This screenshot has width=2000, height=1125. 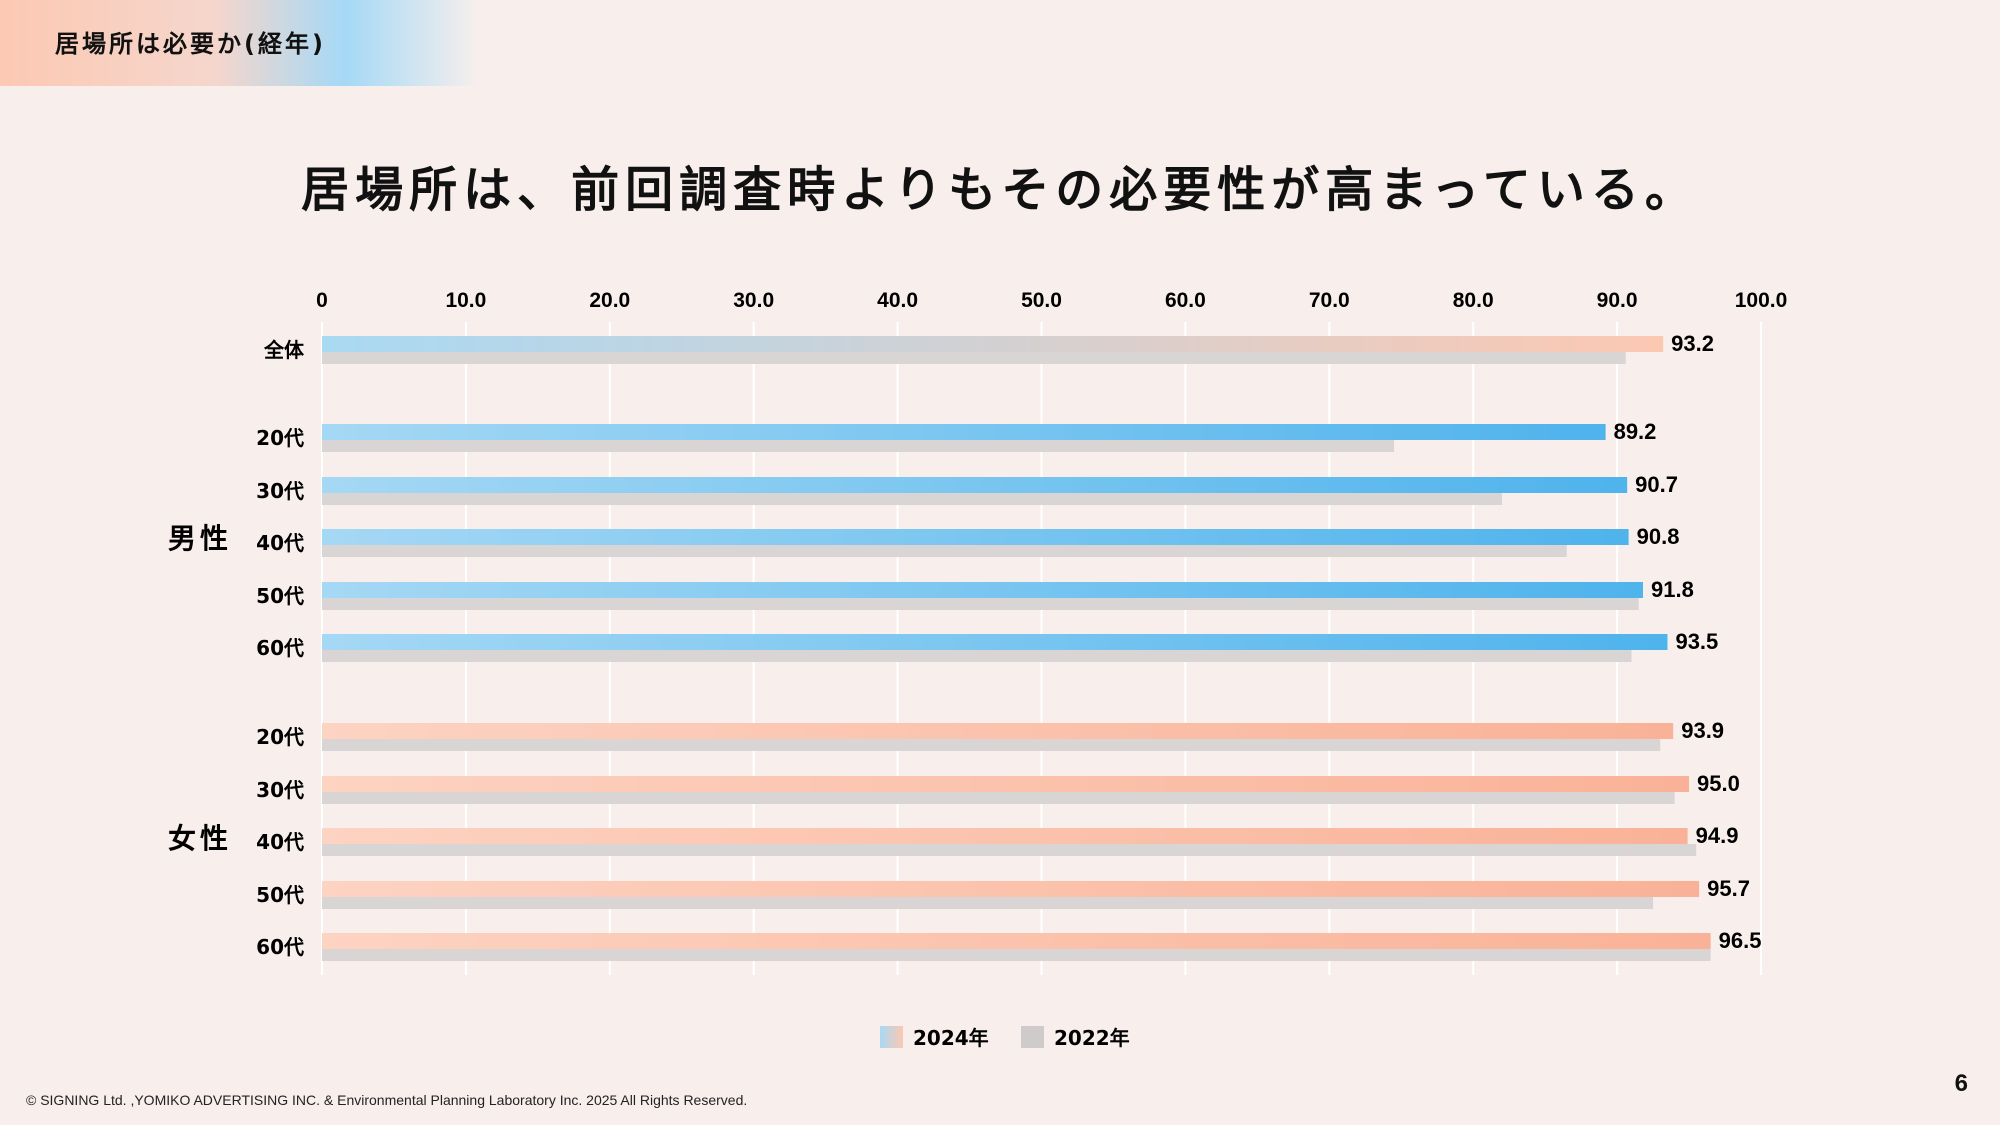 What do you see at coordinates (951, 1038) in the screenshot?
I see `legend-label-2024: 2024年` at bounding box center [951, 1038].